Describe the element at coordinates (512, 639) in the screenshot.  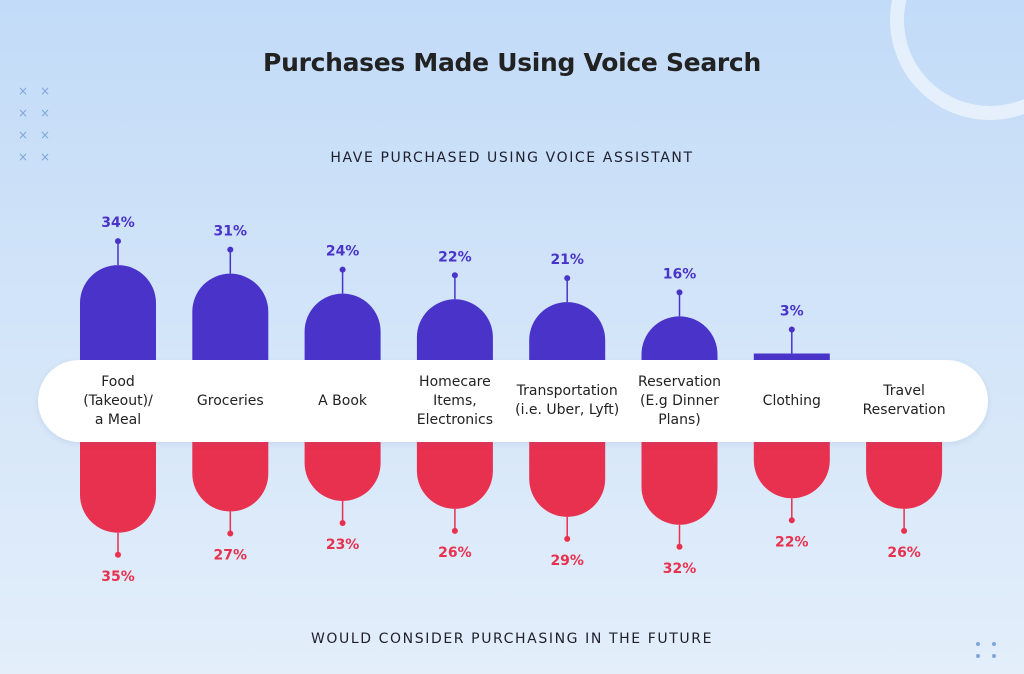
I see `series-label-future: WOULD CONSIDER PURCHASING IN THE FUTURE` at that location.